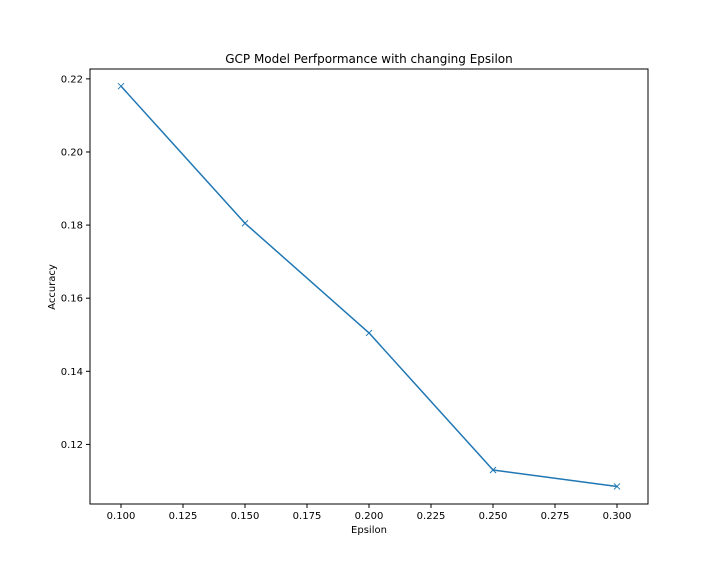  I want to click on x-axis-label: Epsilon, so click(369, 530).